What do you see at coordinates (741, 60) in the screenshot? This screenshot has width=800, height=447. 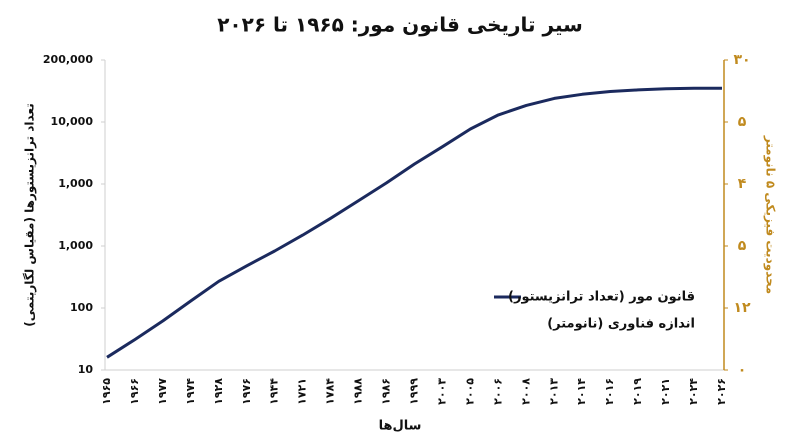 I see `y2-tick-label: ۳۰` at bounding box center [741, 60].